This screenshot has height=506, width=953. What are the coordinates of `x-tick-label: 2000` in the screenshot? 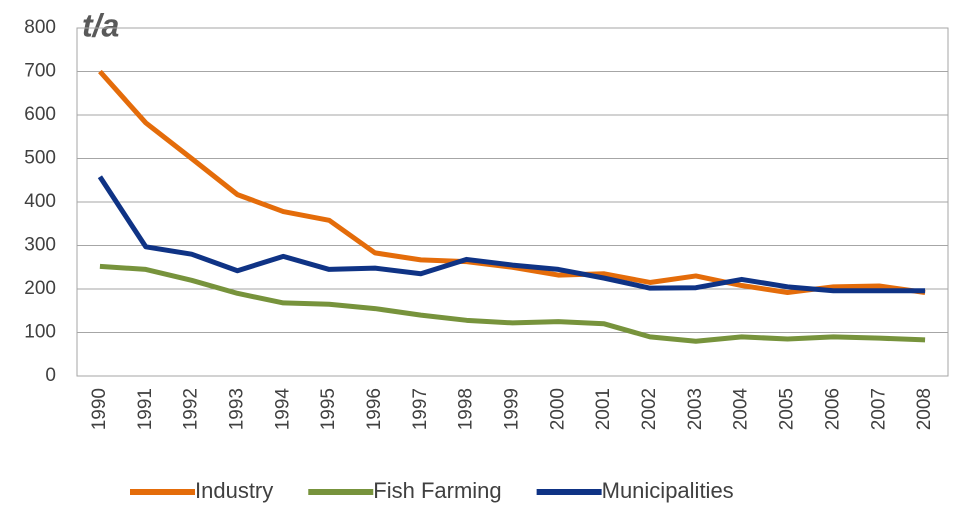 It's located at (557, 409).